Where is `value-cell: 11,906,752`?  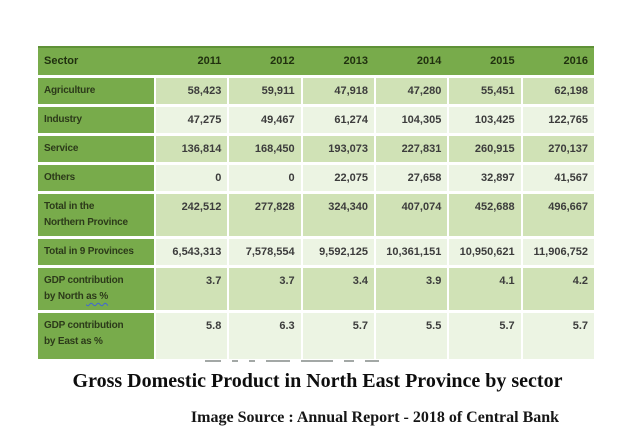 value-cell: 11,906,752 is located at coordinates (558, 252).